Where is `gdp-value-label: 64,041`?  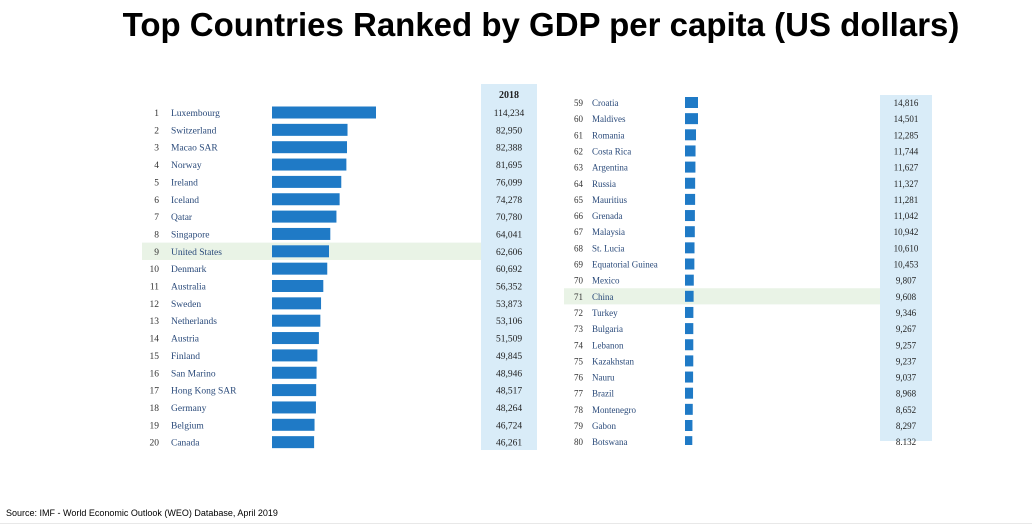
gdp-value-label: 64,041 is located at coordinates (509, 235).